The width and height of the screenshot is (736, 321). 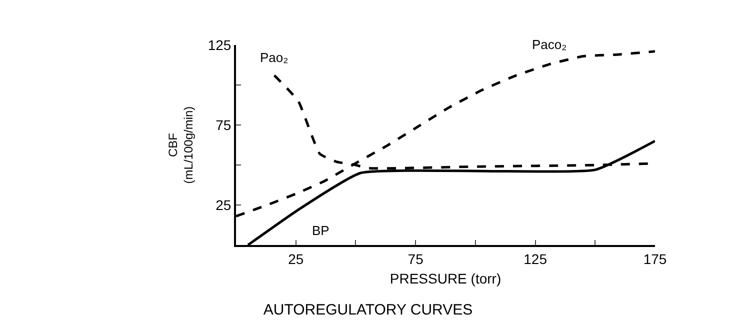 I want to click on y-tick-label: 25, so click(x=224, y=204).